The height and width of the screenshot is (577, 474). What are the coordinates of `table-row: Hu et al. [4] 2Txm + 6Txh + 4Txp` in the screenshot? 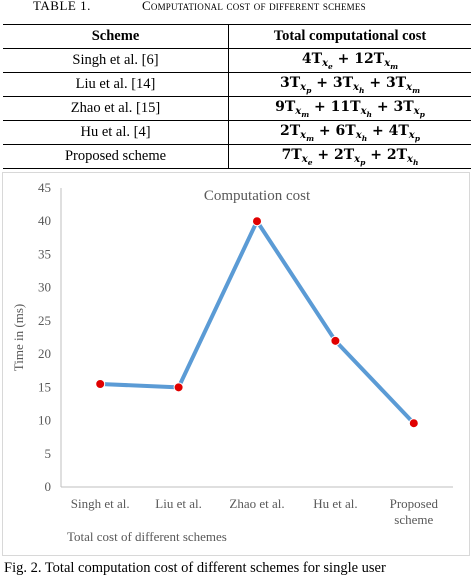 It's located at (237, 132).